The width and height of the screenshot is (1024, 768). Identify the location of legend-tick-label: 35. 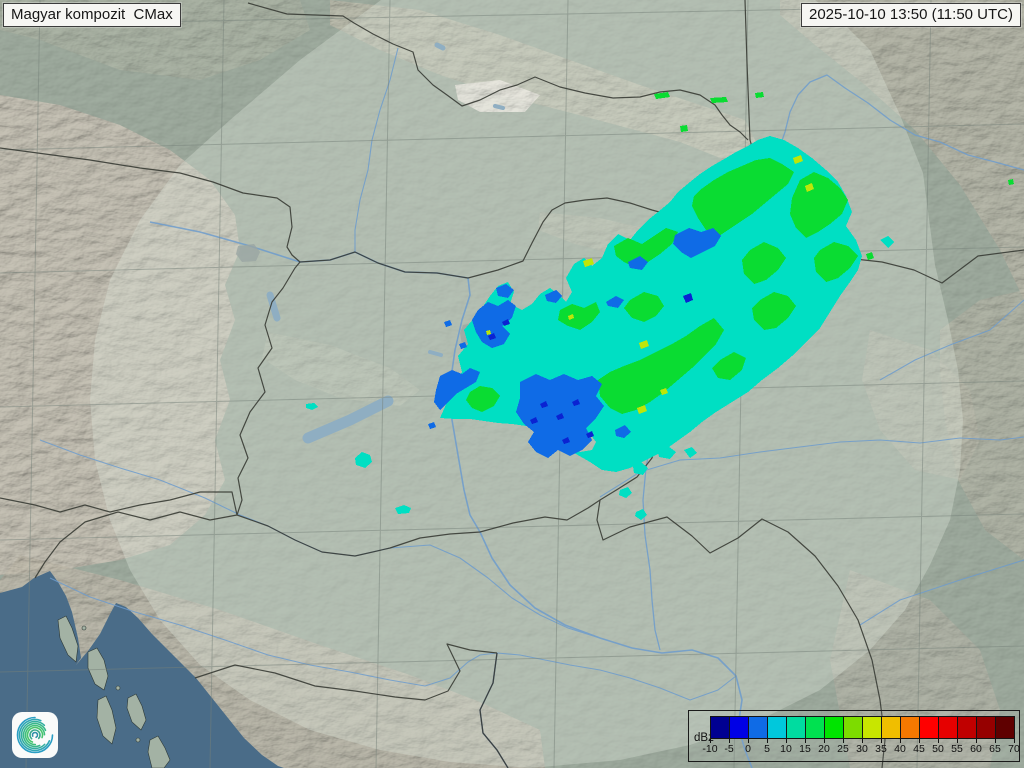
(881, 749).